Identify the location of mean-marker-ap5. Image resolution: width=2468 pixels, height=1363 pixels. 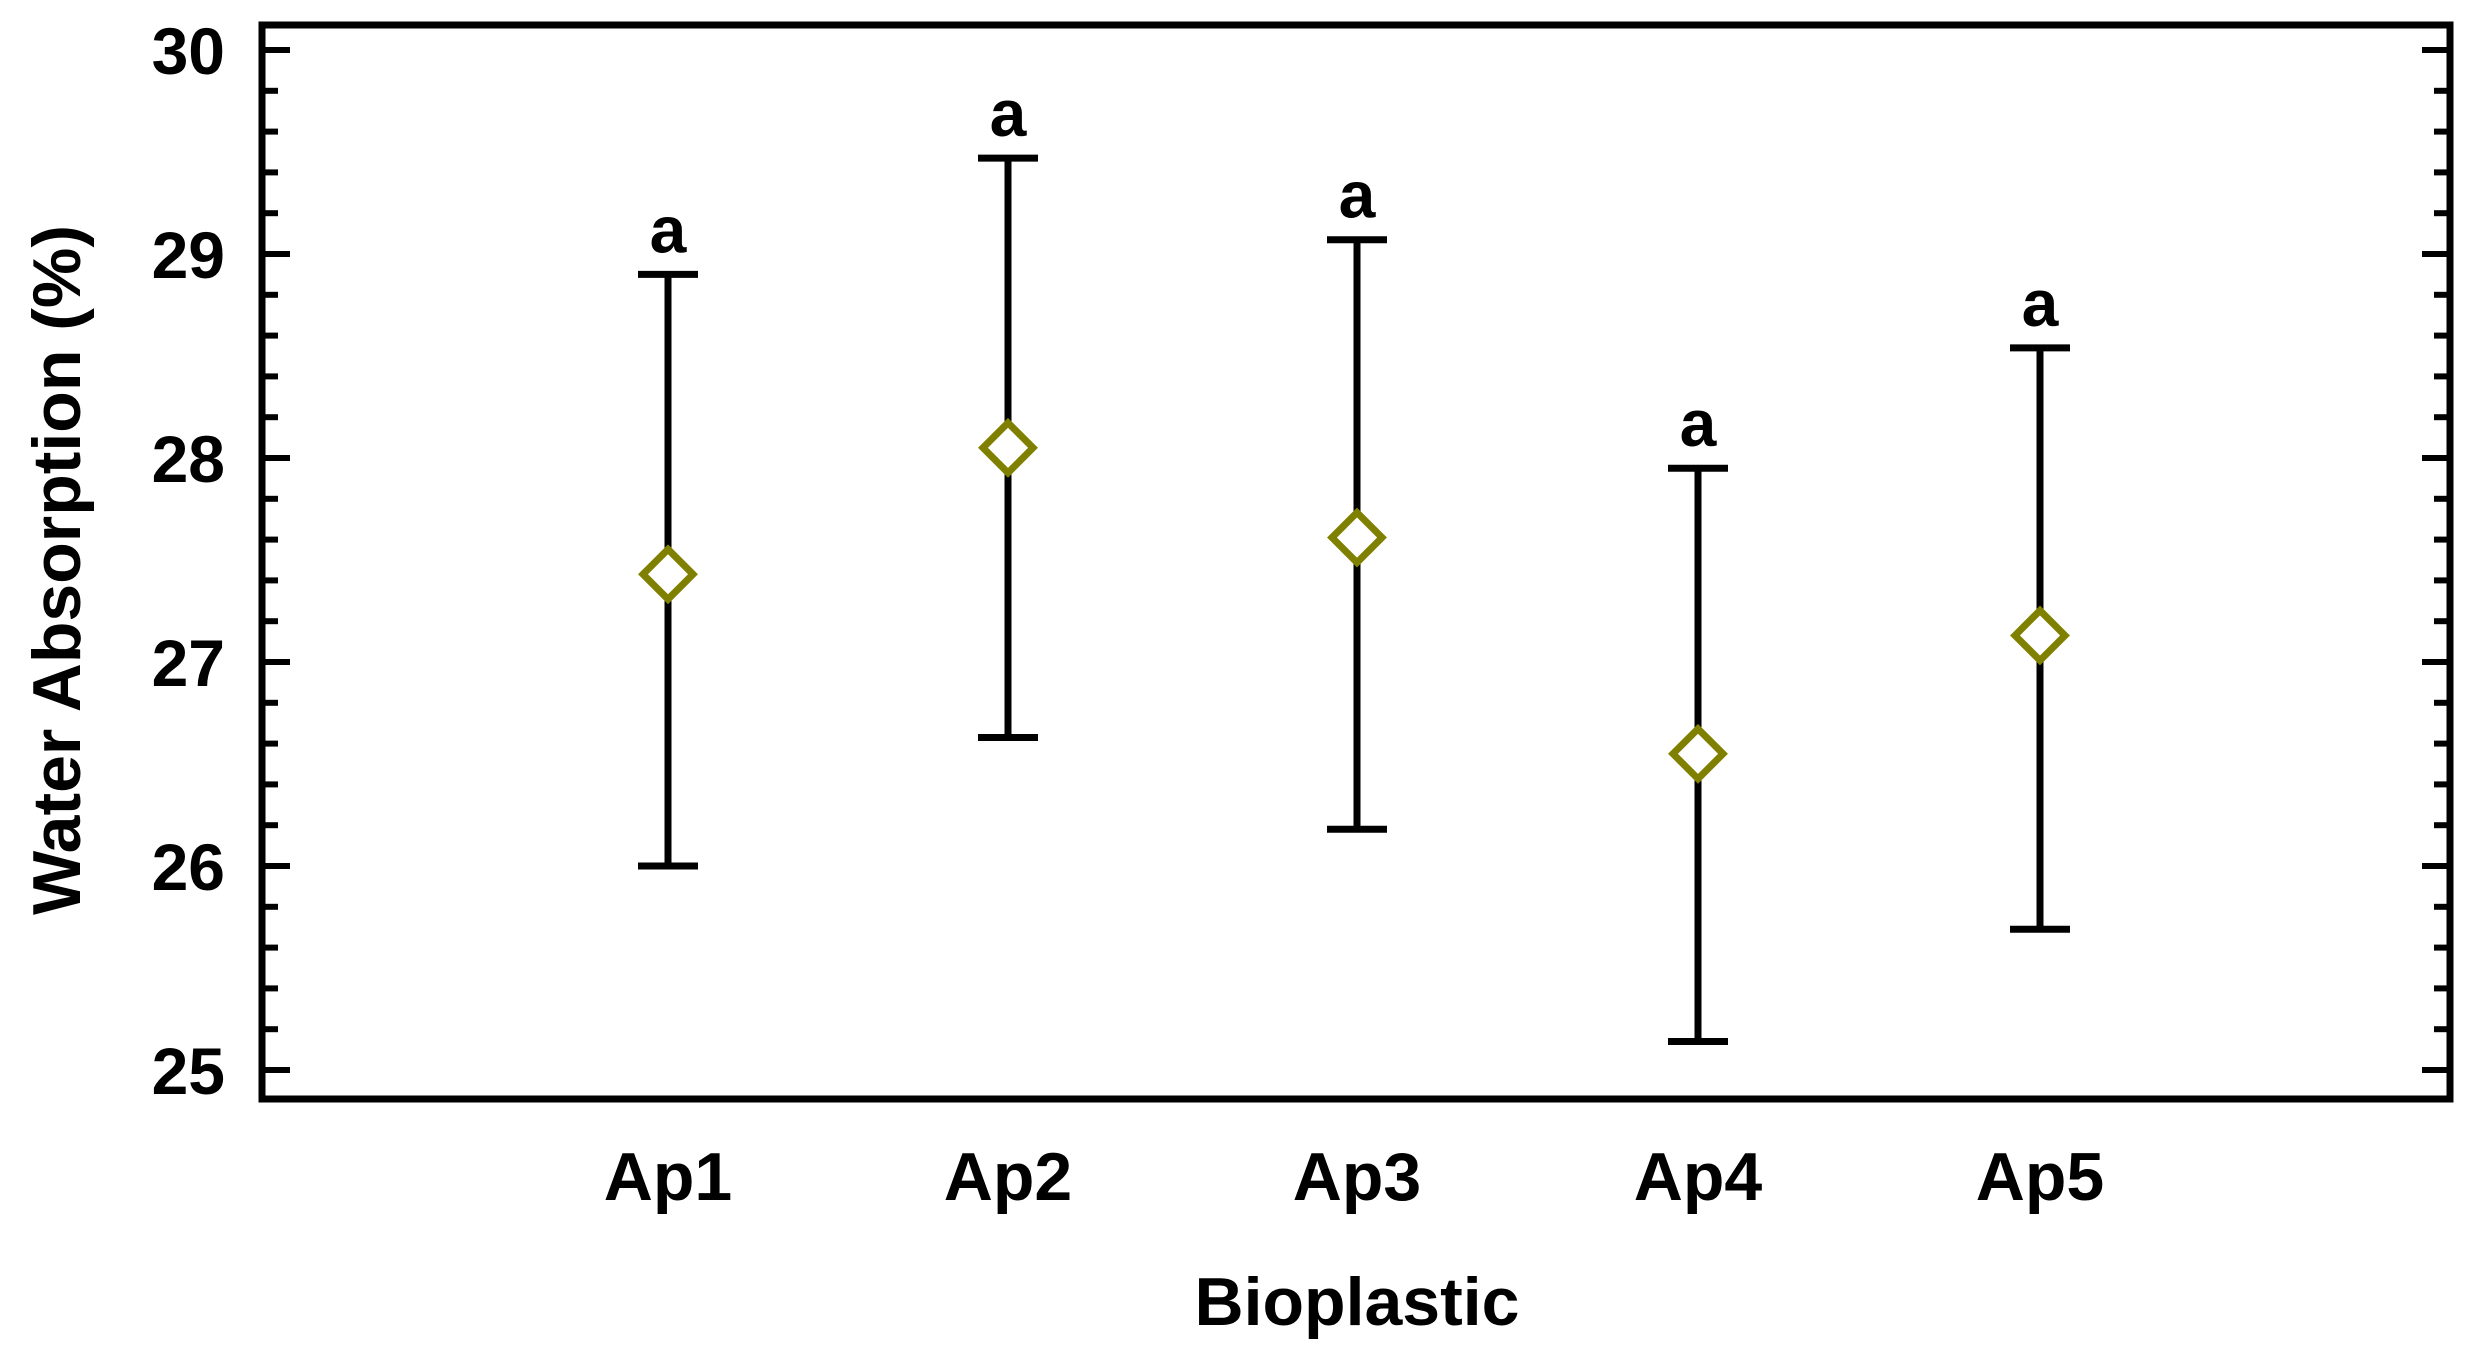
(2040, 635).